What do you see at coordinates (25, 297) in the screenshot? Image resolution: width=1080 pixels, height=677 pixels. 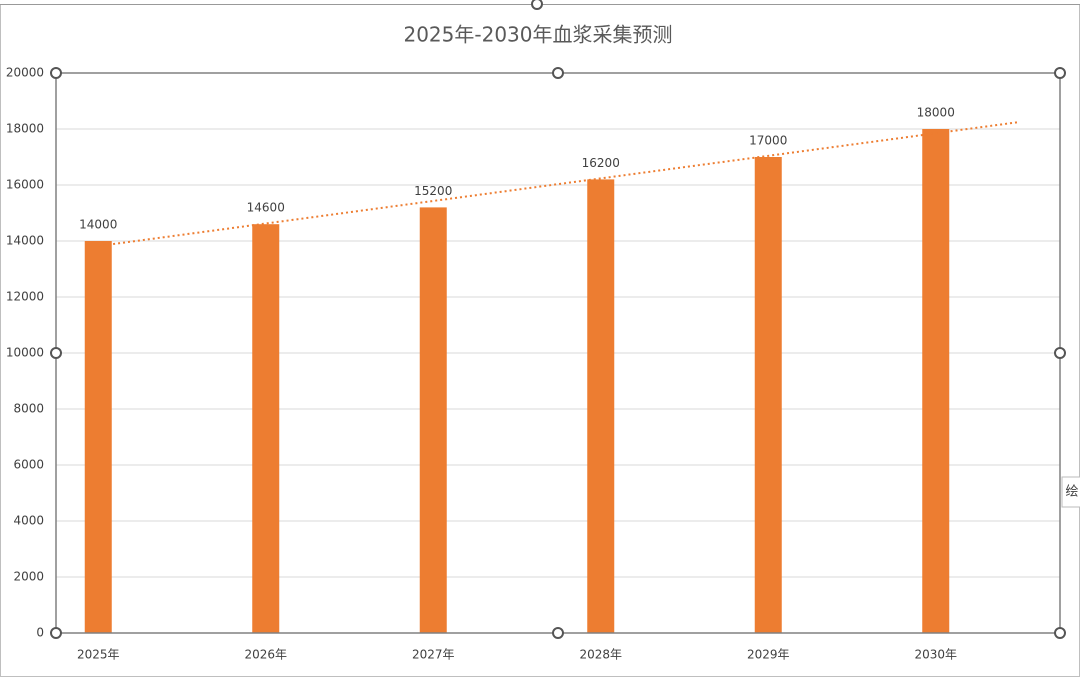 I see `y-tick-label: 12000` at bounding box center [25, 297].